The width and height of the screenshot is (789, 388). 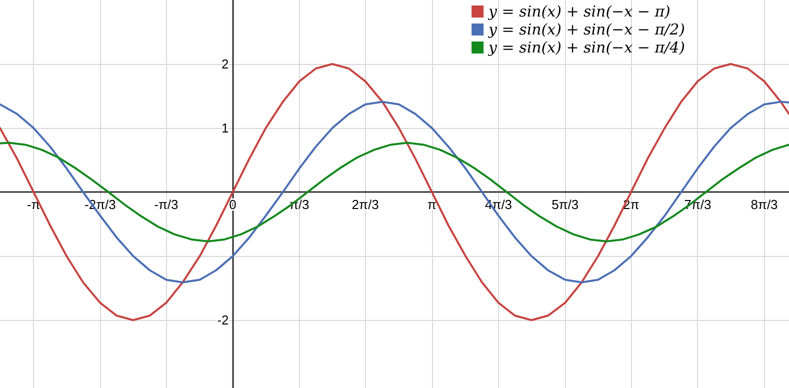 I want to click on y-tick-label: 1, so click(x=225, y=128).